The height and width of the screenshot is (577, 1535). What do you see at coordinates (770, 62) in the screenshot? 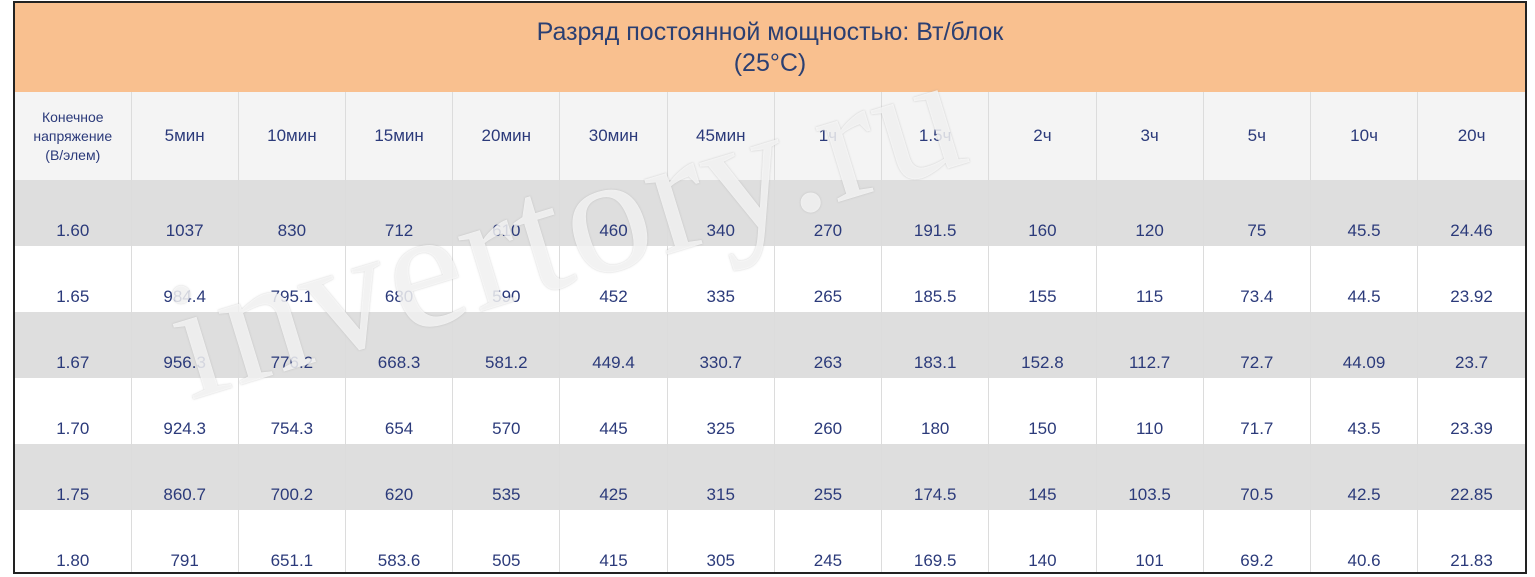
I see `table-subtitle: (25°C)` at bounding box center [770, 62].